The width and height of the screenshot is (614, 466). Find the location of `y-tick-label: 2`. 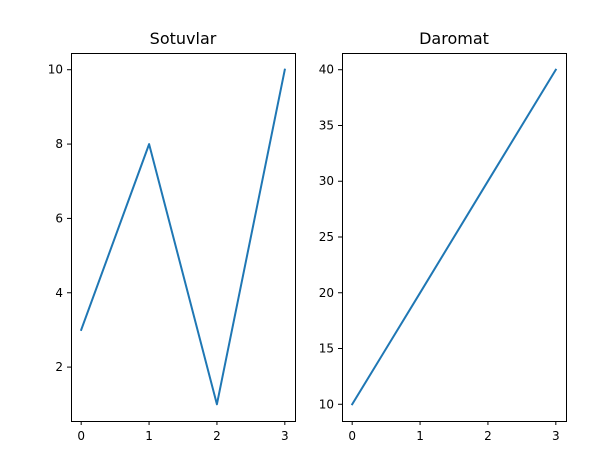

y-tick-label: 2 is located at coordinates (59, 367).